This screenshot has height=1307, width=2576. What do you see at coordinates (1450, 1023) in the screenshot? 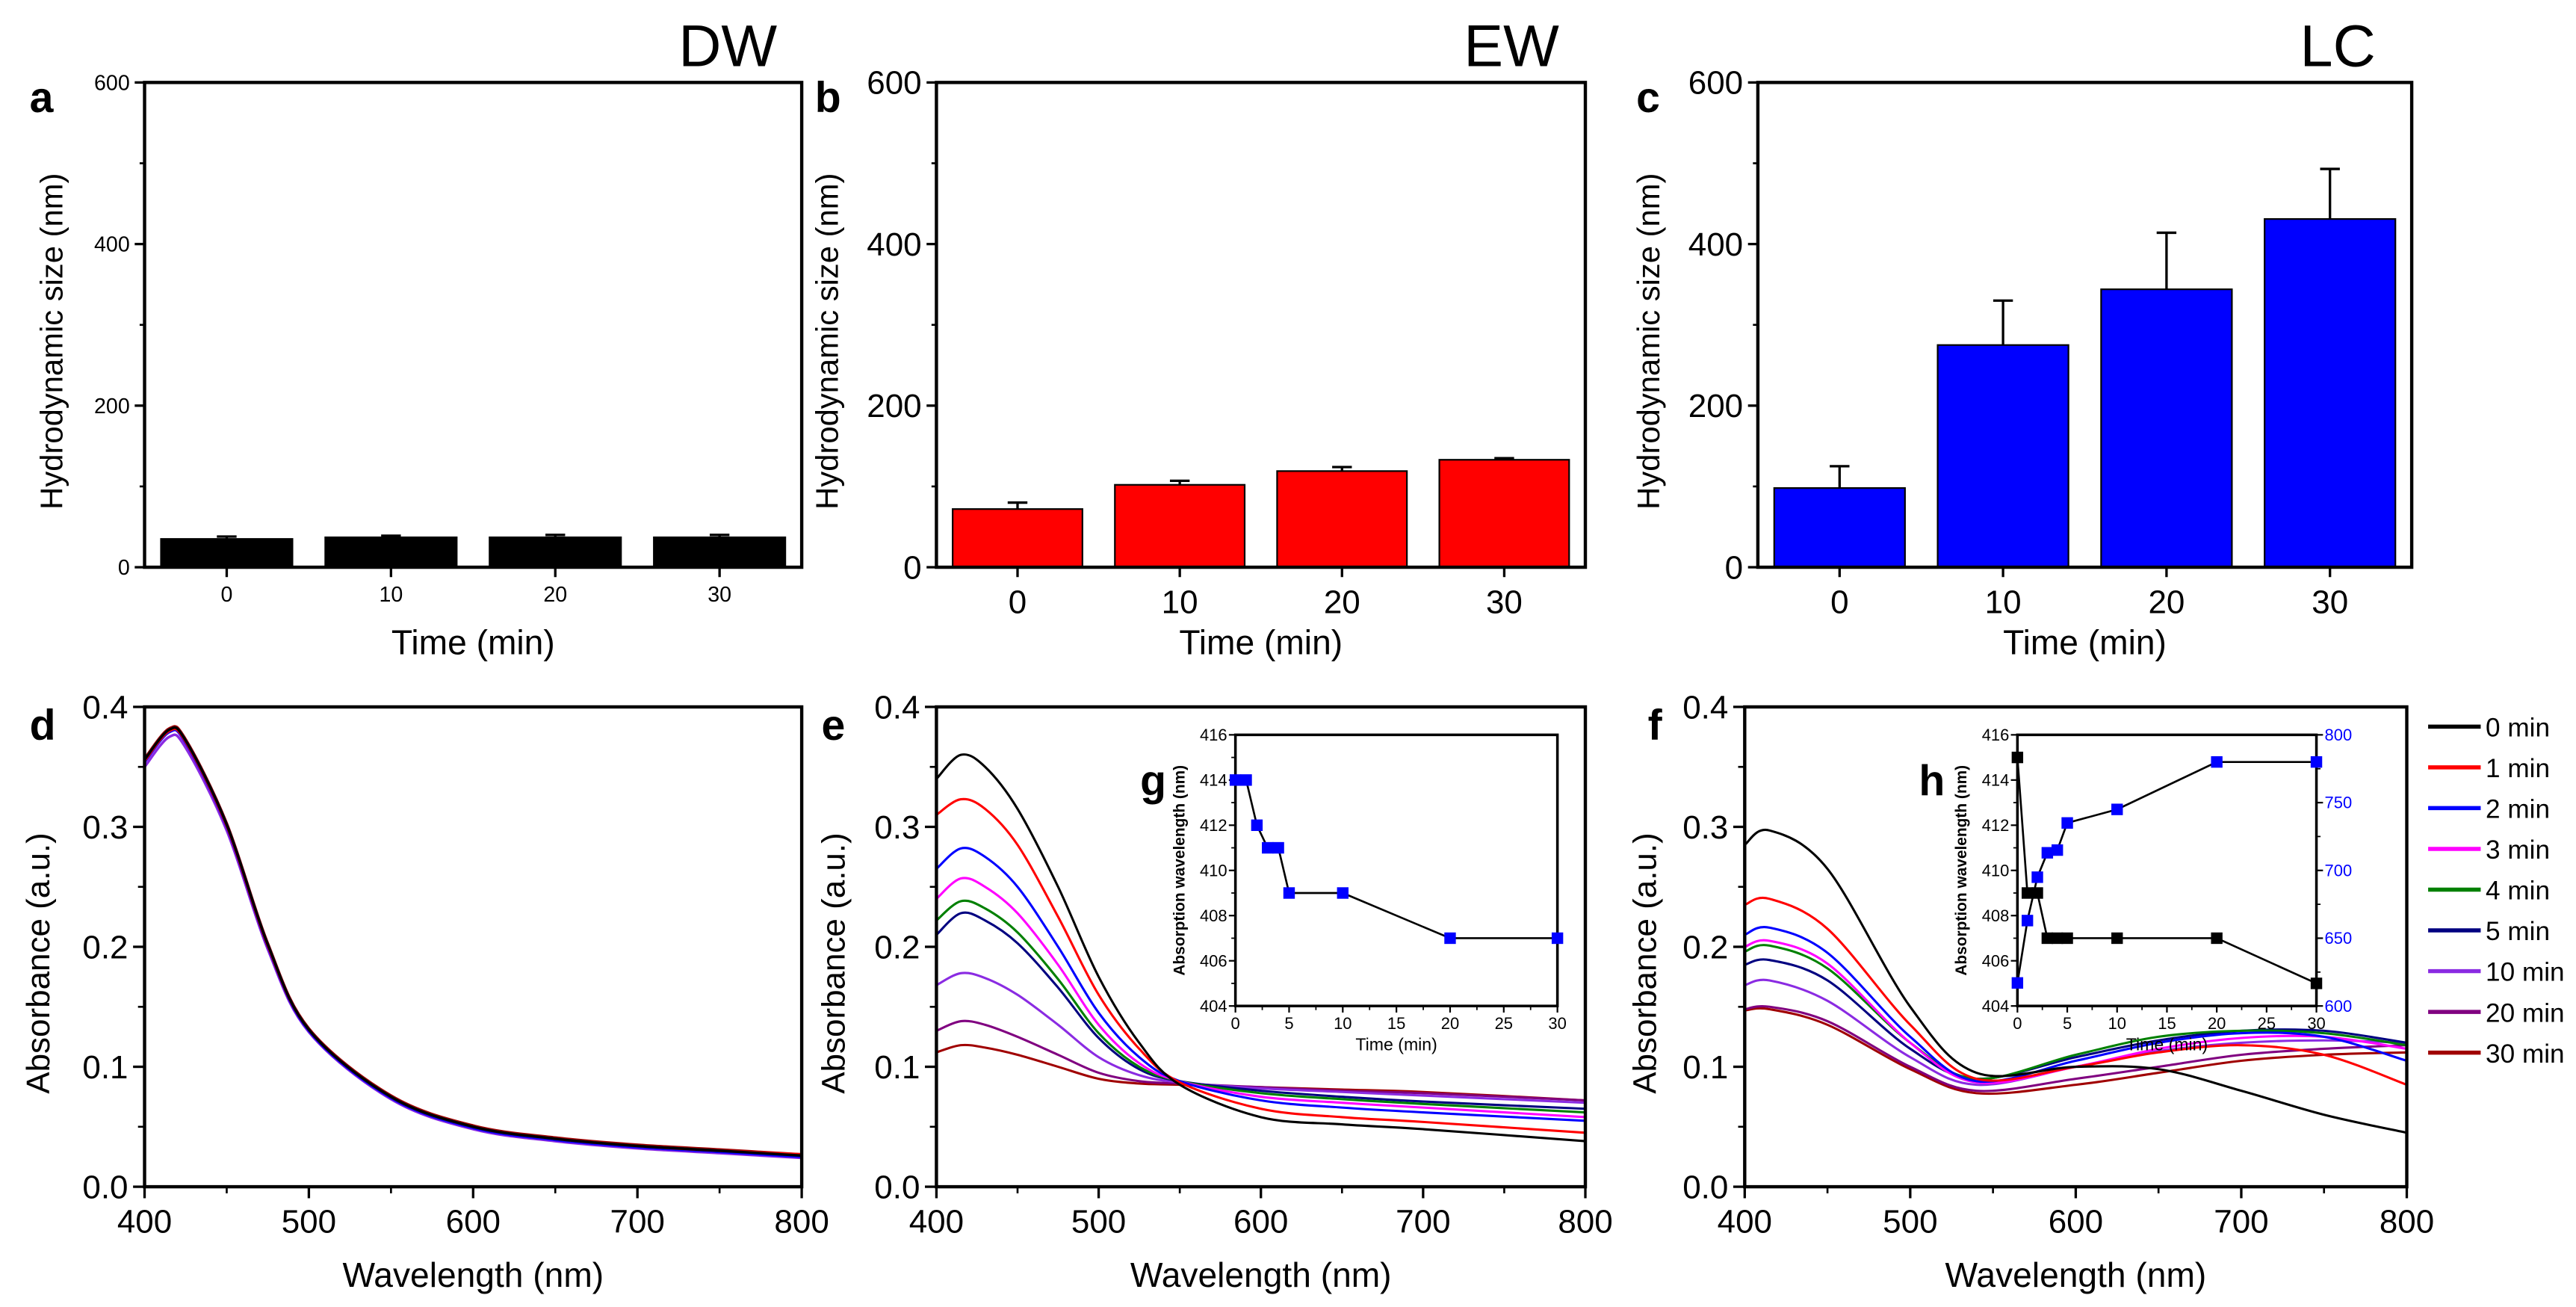
I see `inset-x-tick-label: 20` at bounding box center [1450, 1023].